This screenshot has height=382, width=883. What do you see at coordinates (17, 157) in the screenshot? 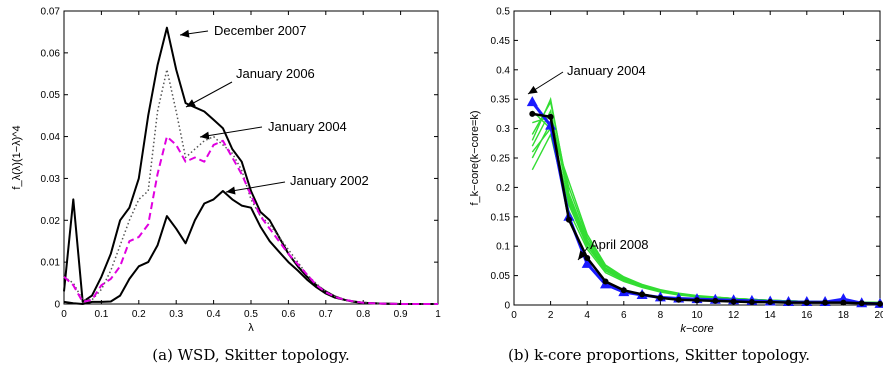
I see `y-axis-label-a: f_λ(λ)(1−λ)^4` at bounding box center [17, 157].